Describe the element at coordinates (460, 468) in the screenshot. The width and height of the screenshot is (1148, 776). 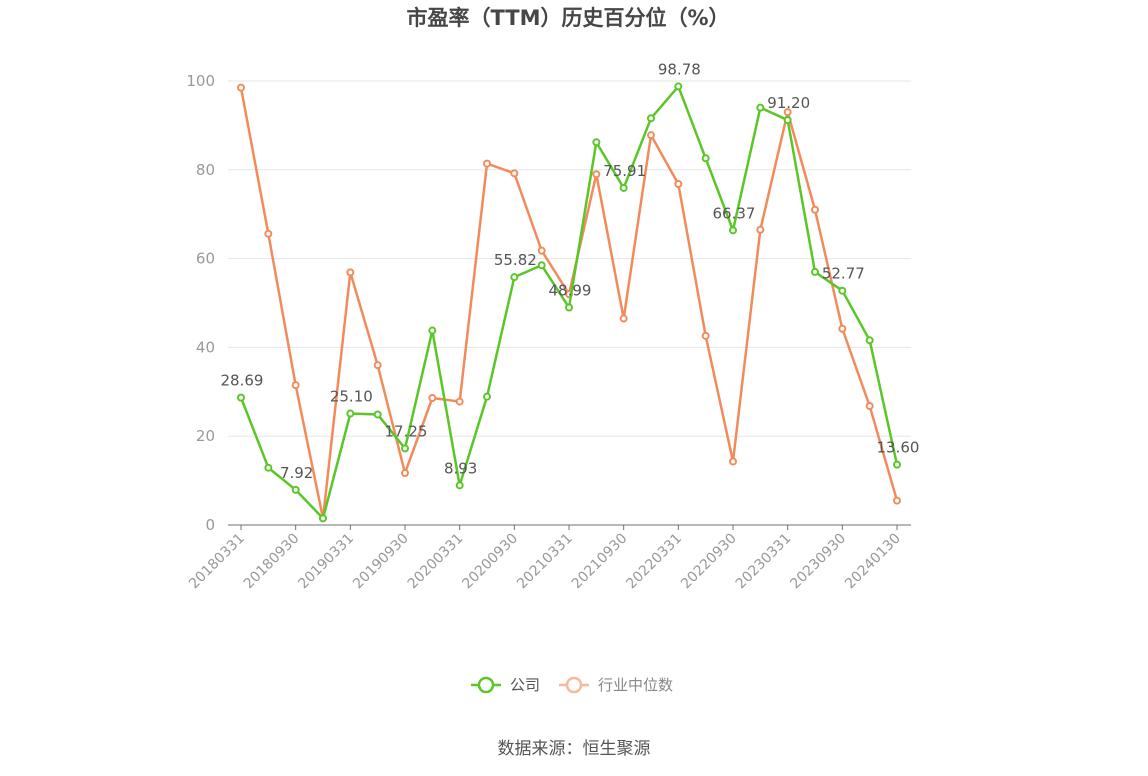
I see `data-label: 8.93` at that location.